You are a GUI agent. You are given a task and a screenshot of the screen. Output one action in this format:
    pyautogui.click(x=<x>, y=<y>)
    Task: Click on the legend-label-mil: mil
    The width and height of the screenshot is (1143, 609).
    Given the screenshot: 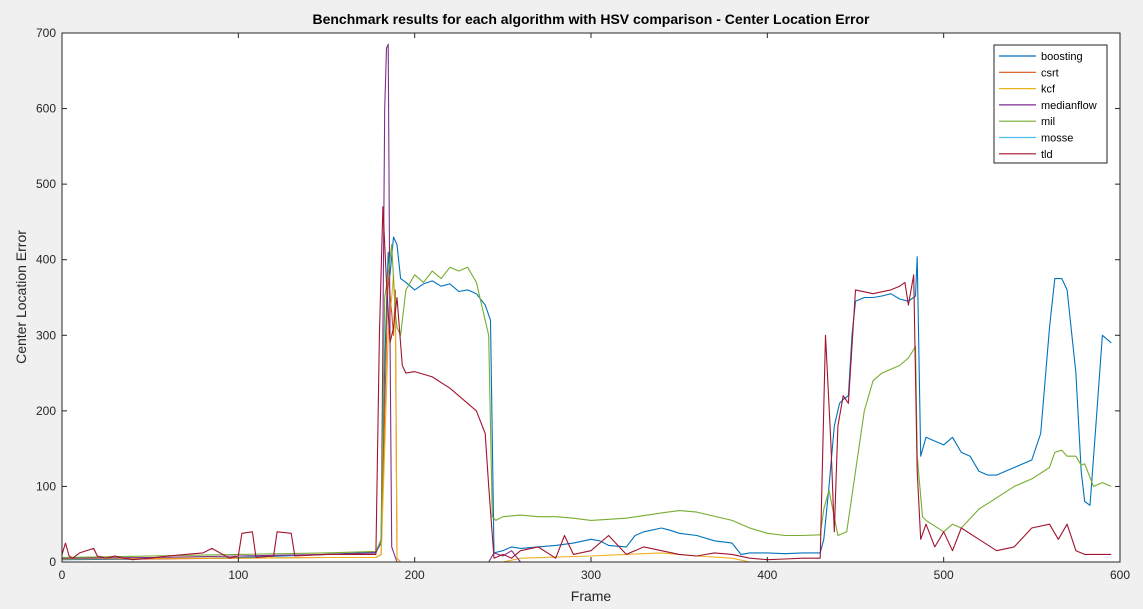 What is the action you would take?
    pyautogui.click(x=1048, y=122)
    